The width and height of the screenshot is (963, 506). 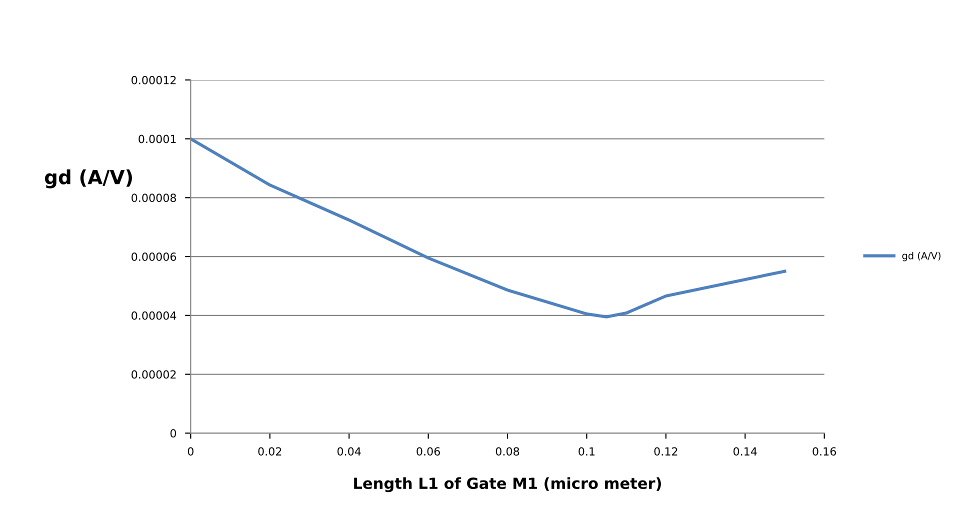 What do you see at coordinates (154, 80) in the screenshot?
I see `y-tick-label: 0.00012` at bounding box center [154, 80].